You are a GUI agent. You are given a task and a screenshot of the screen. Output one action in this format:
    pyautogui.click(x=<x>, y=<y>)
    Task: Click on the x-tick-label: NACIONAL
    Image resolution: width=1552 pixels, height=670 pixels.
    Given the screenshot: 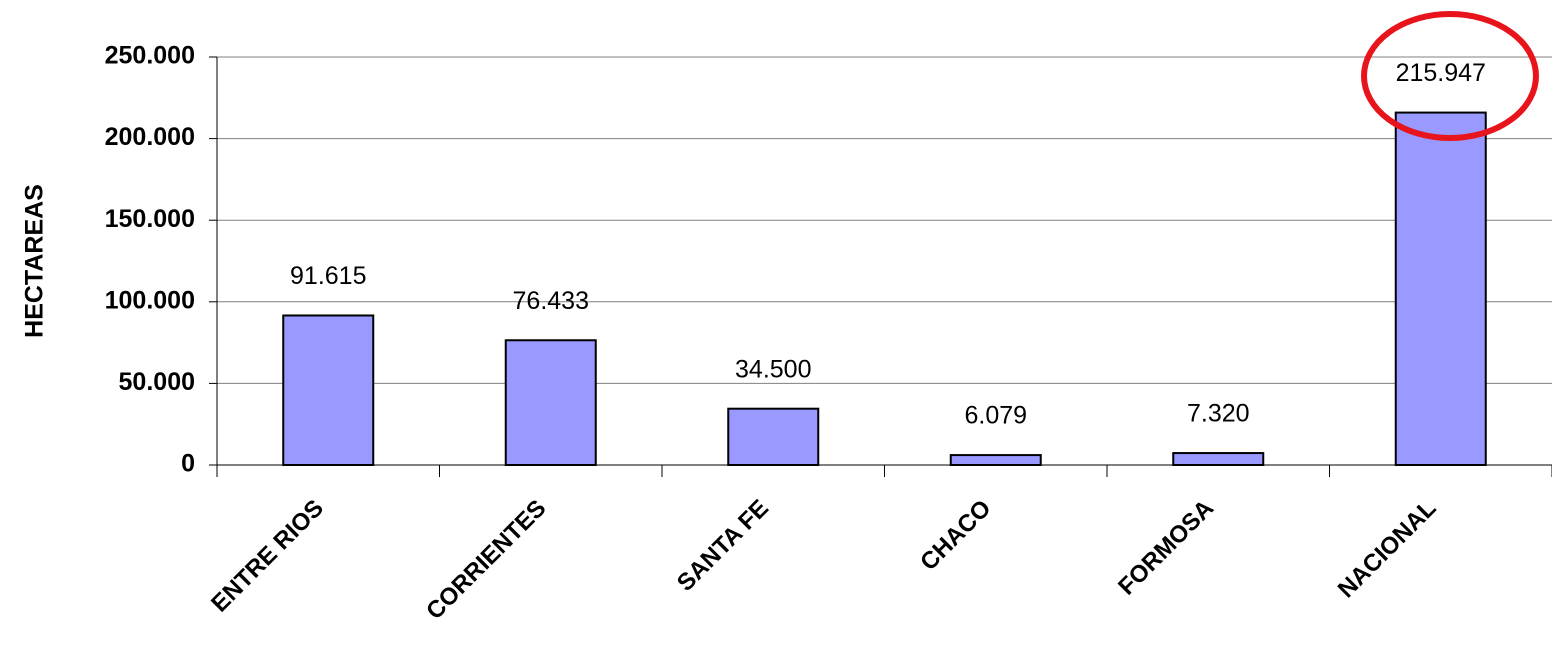 What is the action you would take?
    pyautogui.click(x=1387, y=549)
    